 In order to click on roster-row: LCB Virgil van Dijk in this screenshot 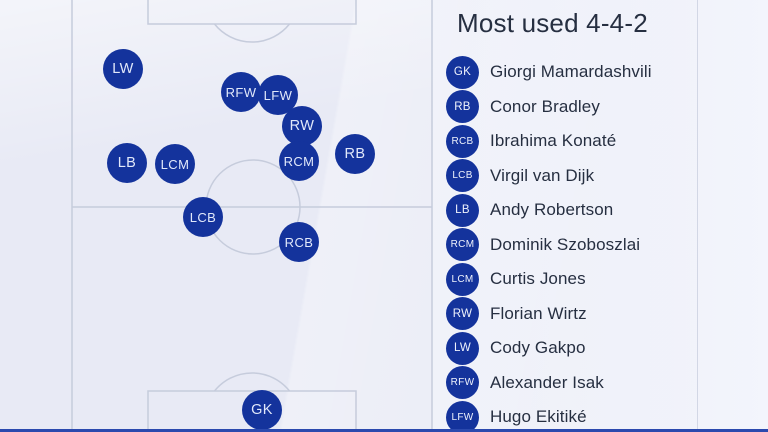, I will do `click(549, 176)`.